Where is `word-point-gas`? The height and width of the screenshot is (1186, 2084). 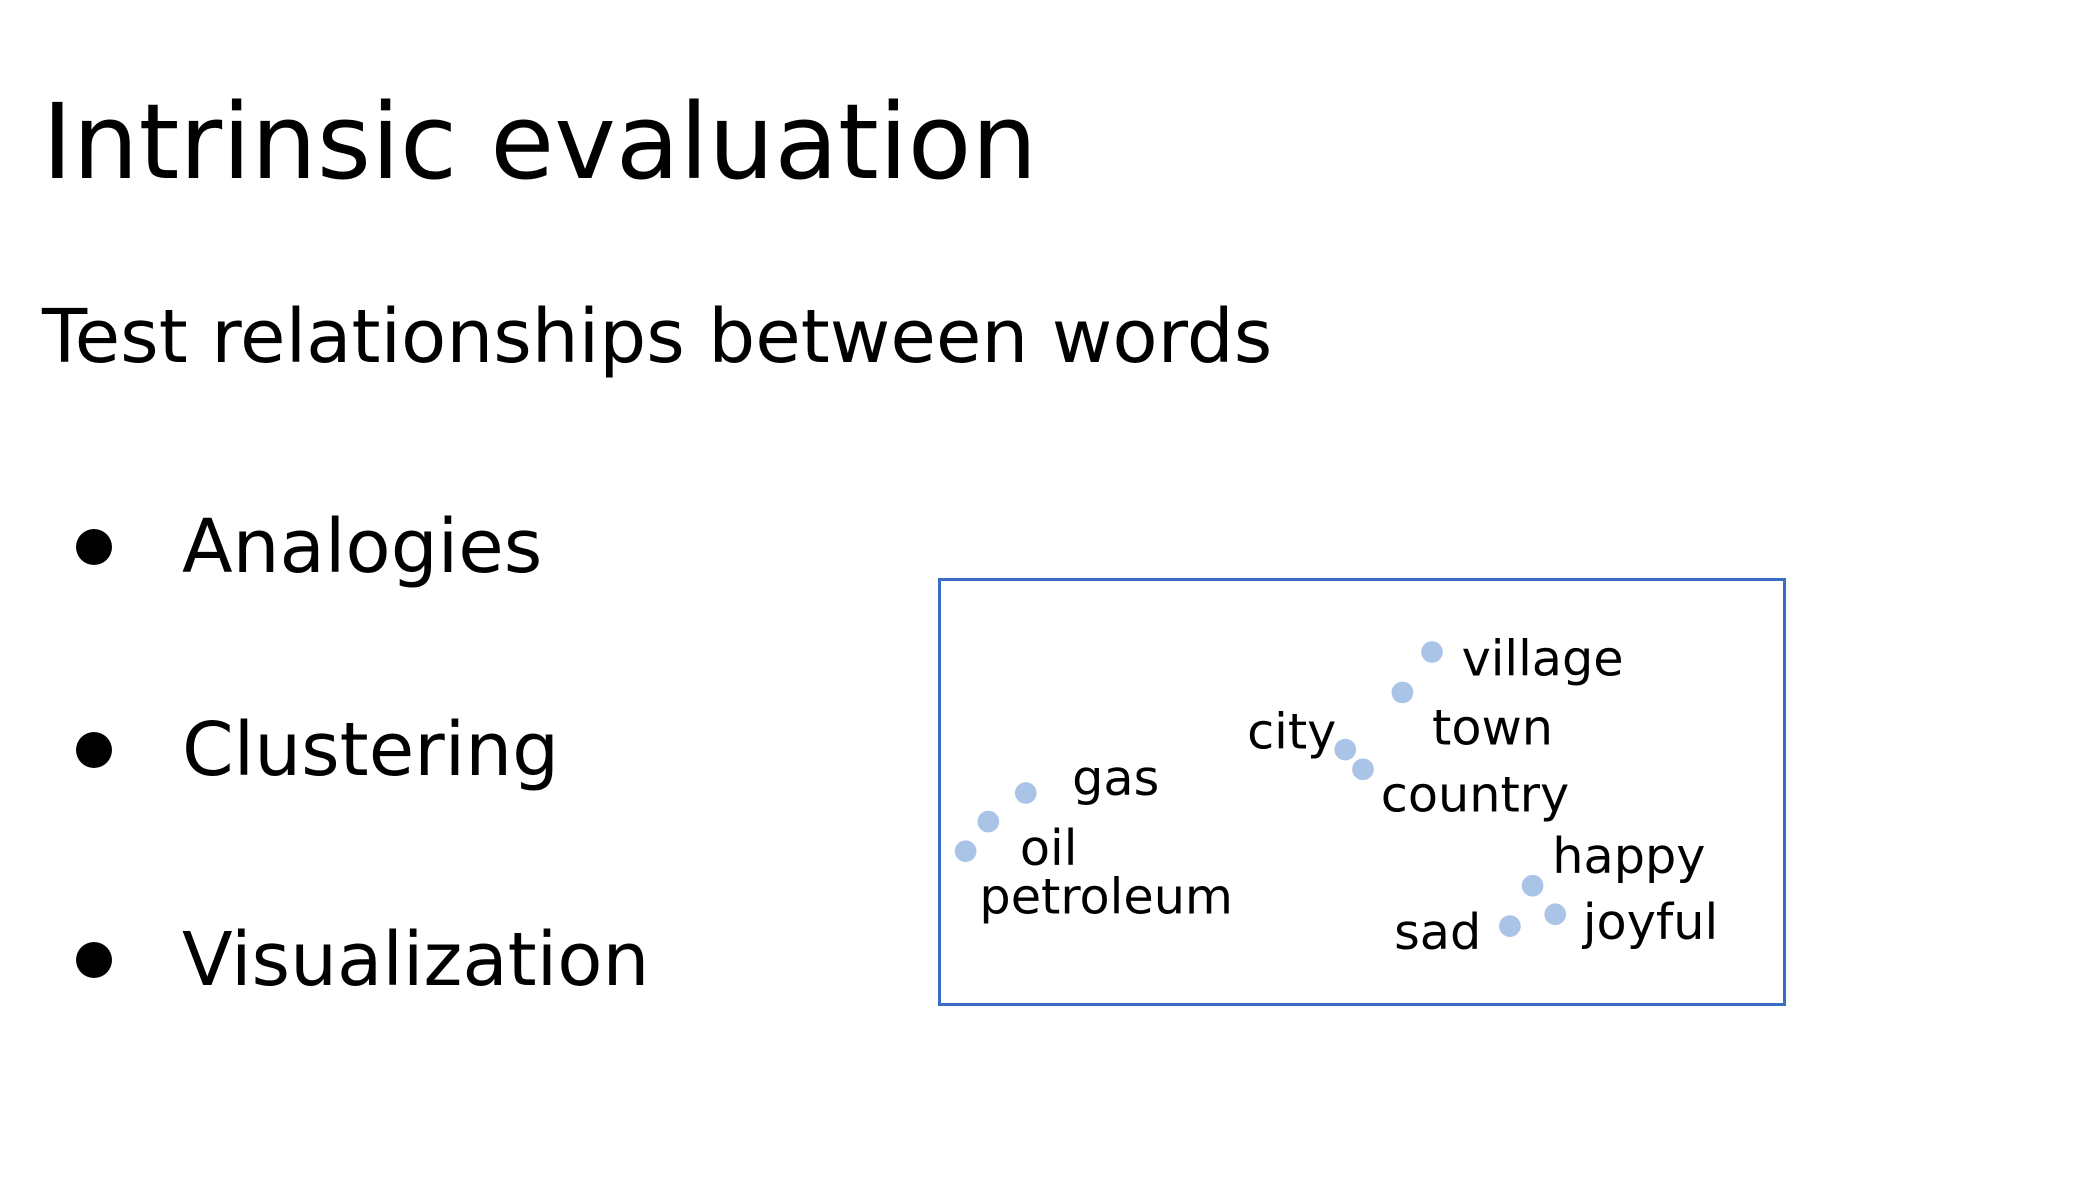 word-point-gas is located at coordinates (1025, 793).